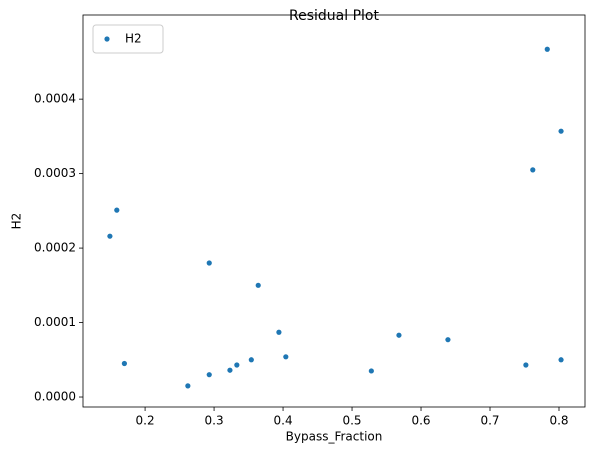 The image size is (593, 459). Describe the element at coordinates (283, 421) in the screenshot. I see `x-tick-label: 0.4` at that location.